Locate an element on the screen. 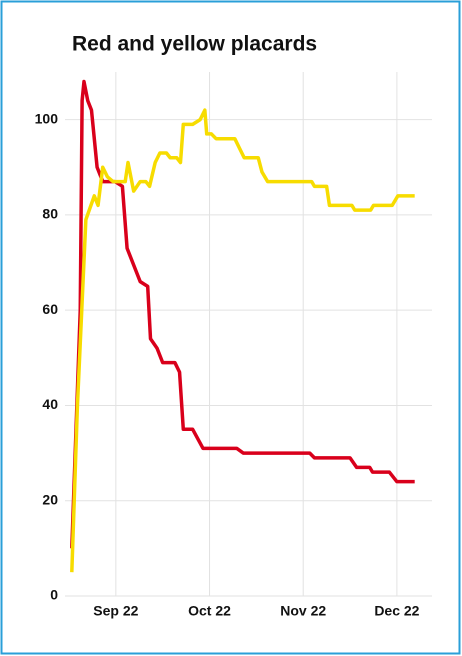 Image resolution: width=462 pixels, height=656 pixels. chart-title: Red and yellow placards is located at coordinates (194, 44).